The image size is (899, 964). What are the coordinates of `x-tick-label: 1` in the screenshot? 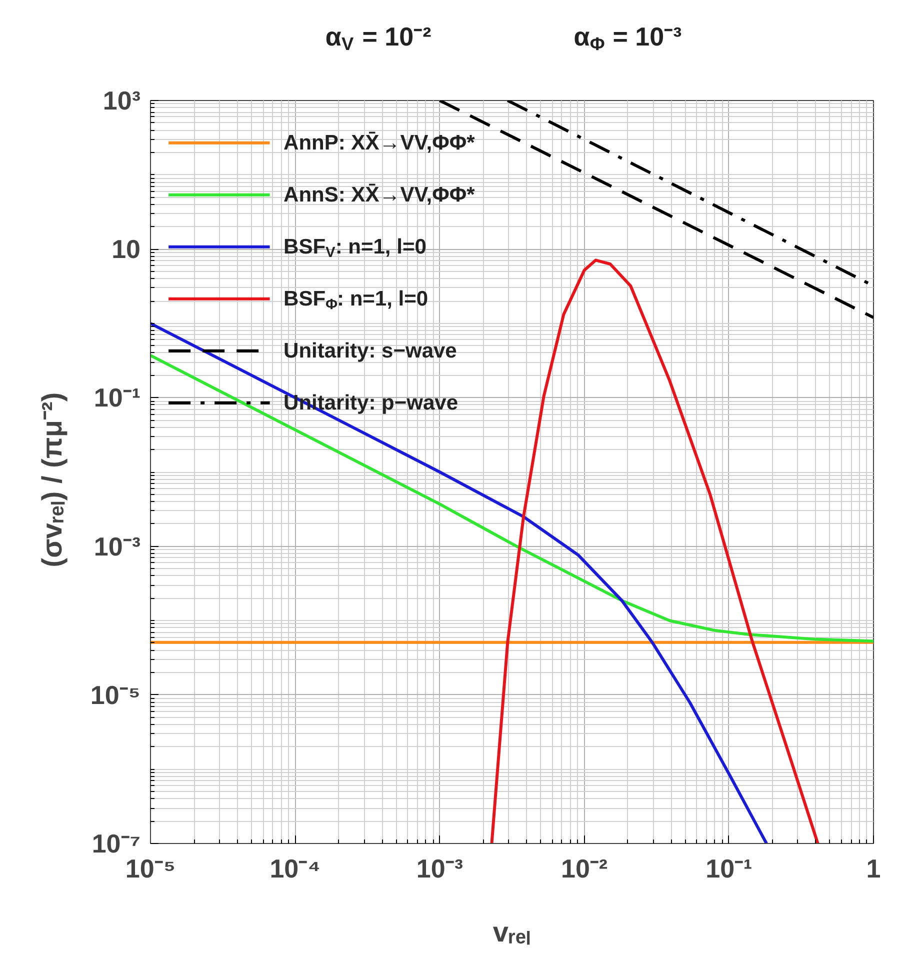 It's located at (873, 869).